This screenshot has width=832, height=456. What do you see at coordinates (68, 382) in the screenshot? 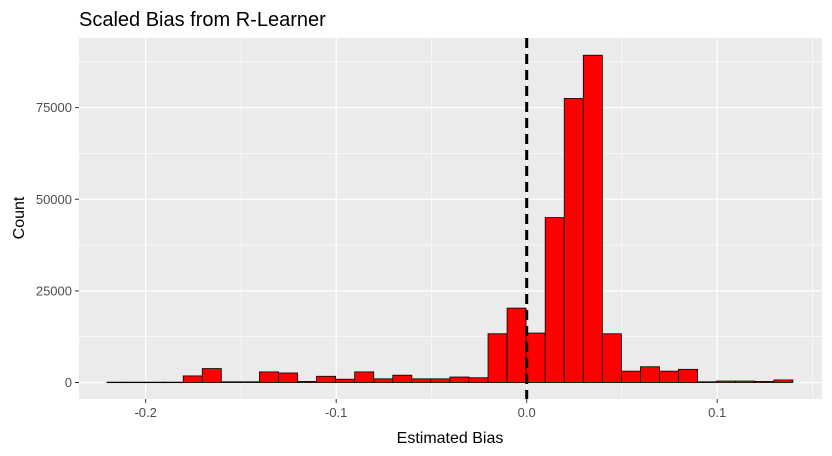
I see `y-tick-label: 0` at bounding box center [68, 382].